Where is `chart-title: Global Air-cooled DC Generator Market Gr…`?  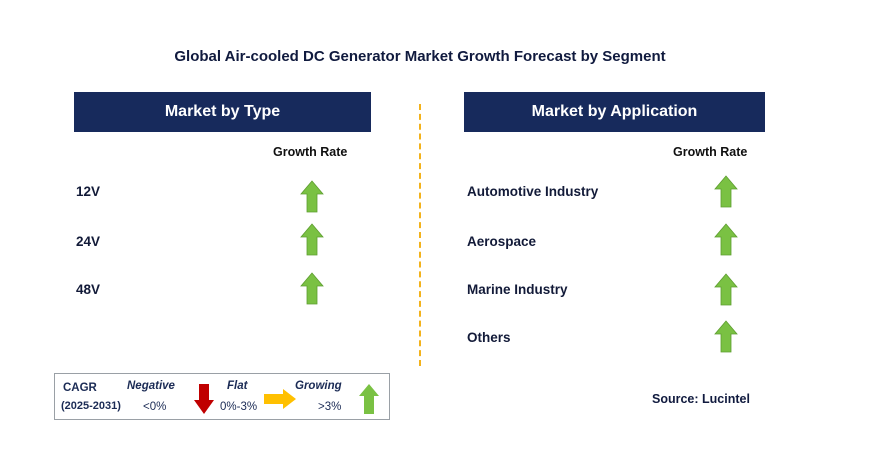 chart-title: Global Air-cooled DC Generator Market Gr… is located at coordinates (420, 56).